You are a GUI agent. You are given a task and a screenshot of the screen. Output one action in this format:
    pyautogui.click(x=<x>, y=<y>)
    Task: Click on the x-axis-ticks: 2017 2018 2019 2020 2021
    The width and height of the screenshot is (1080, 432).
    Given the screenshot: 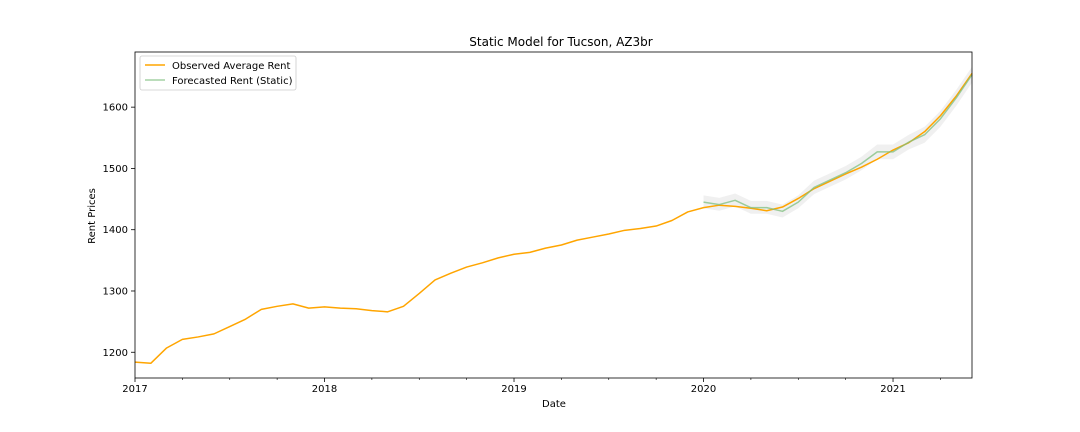 What is the action you would take?
    pyautogui.click(x=514, y=386)
    